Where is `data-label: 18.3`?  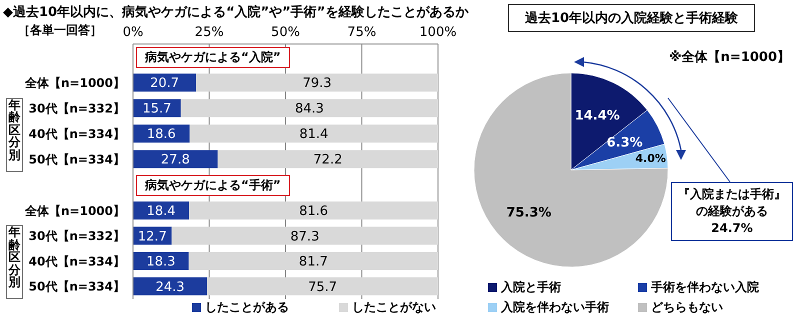
data-label: 18.3 is located at coordinates (161, 262).